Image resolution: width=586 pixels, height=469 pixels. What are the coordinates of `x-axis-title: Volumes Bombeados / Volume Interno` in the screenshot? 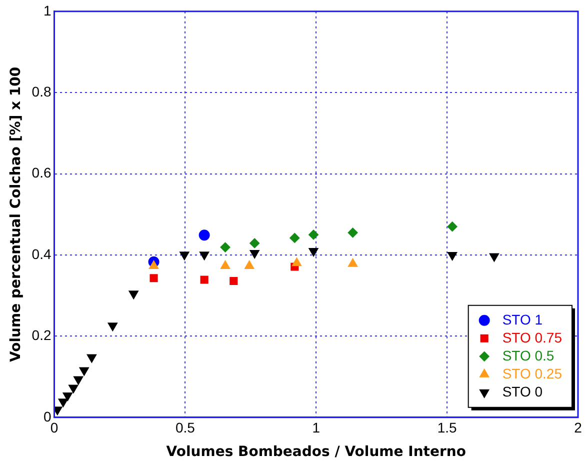 It's located at (316, 452).